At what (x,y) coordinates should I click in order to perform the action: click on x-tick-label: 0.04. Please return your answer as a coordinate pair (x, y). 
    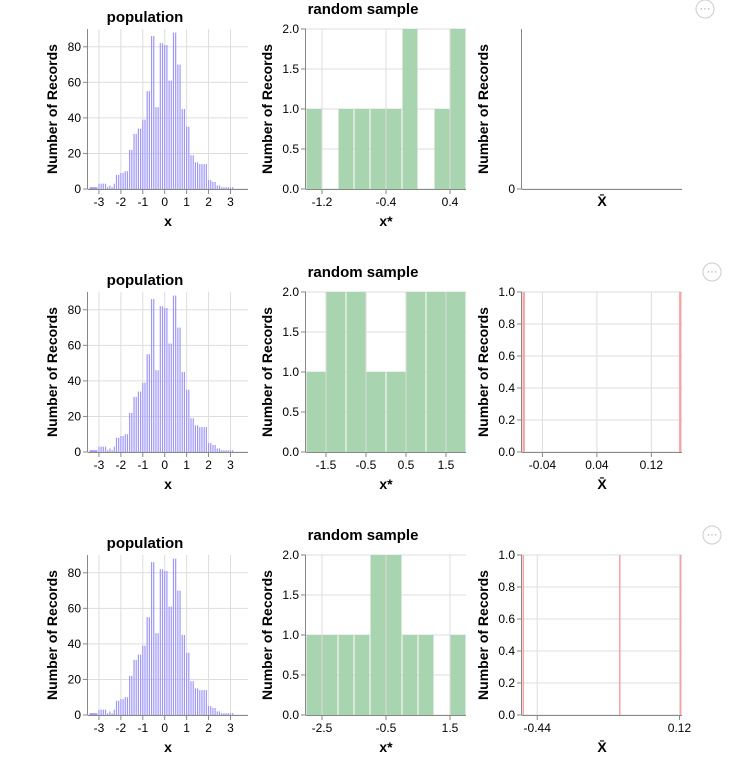
    Looking at the image, I should click on (597, 465).